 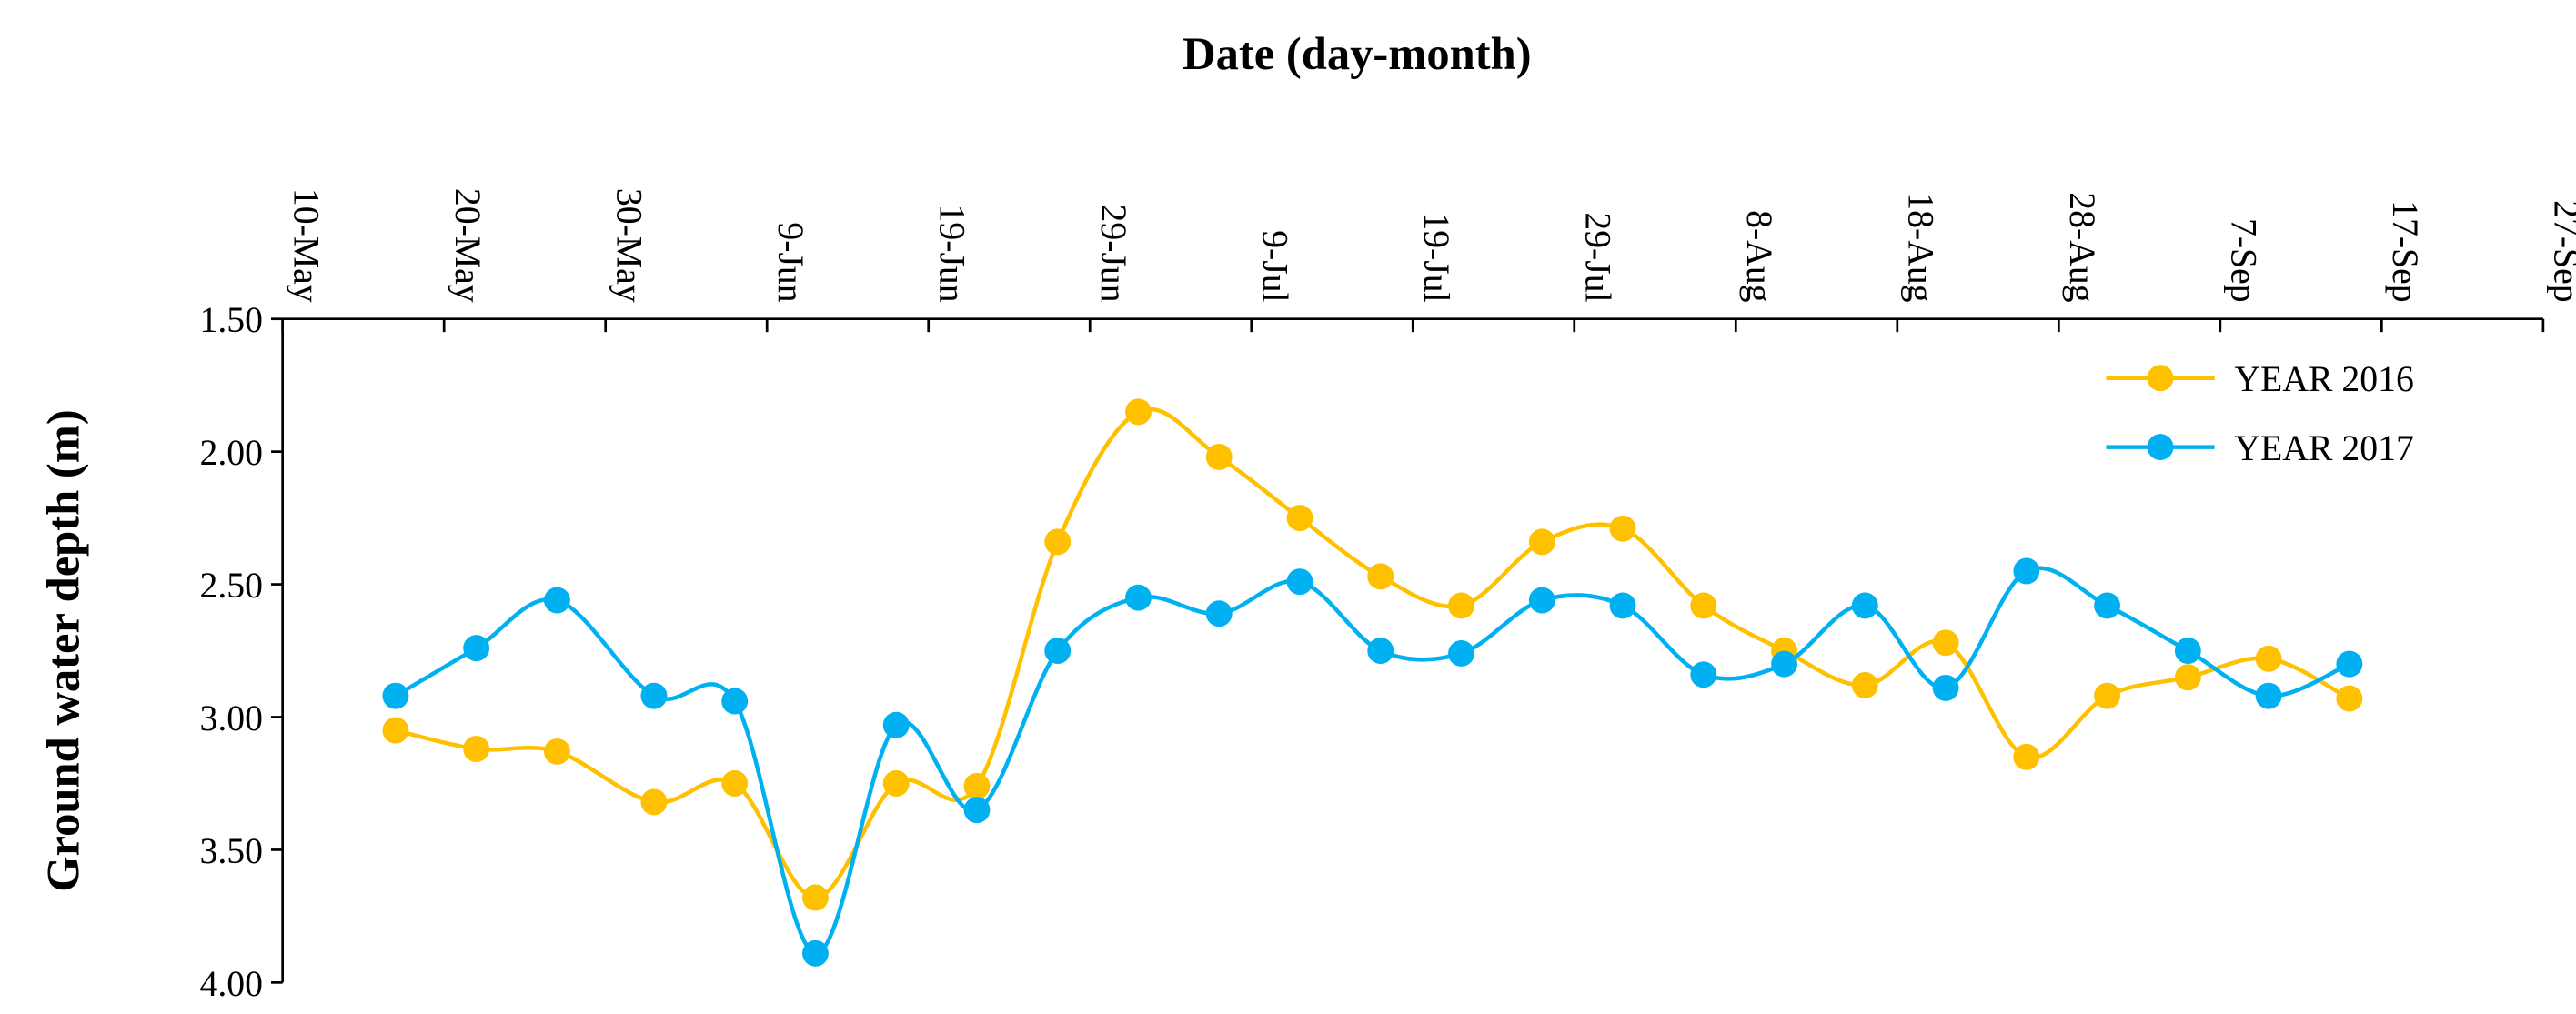 What do you see at coordinates (231, 851) in the screenshot?
I see `y-tick-label: 3.50` at bounding box center [231, 851].